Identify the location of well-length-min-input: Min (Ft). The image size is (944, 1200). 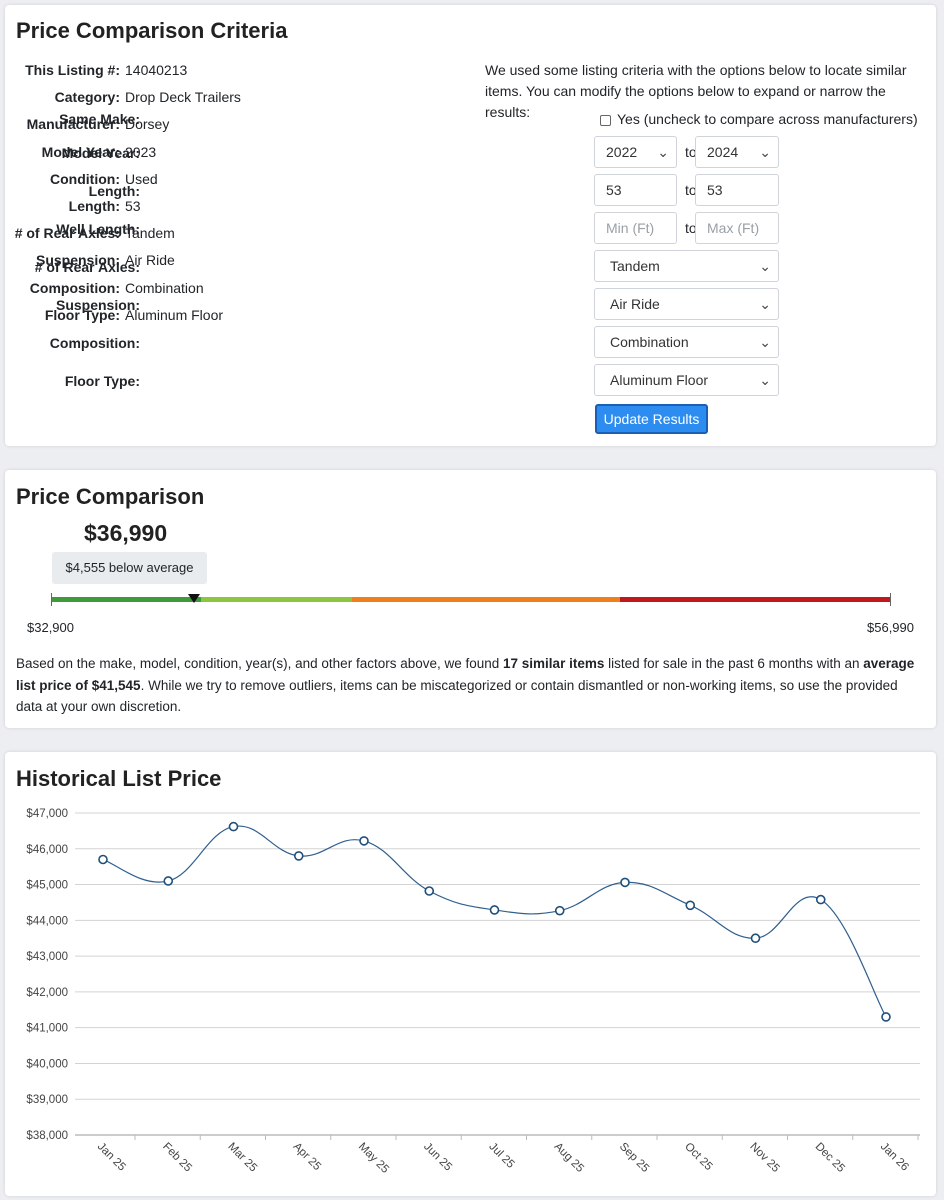
(635, 228).